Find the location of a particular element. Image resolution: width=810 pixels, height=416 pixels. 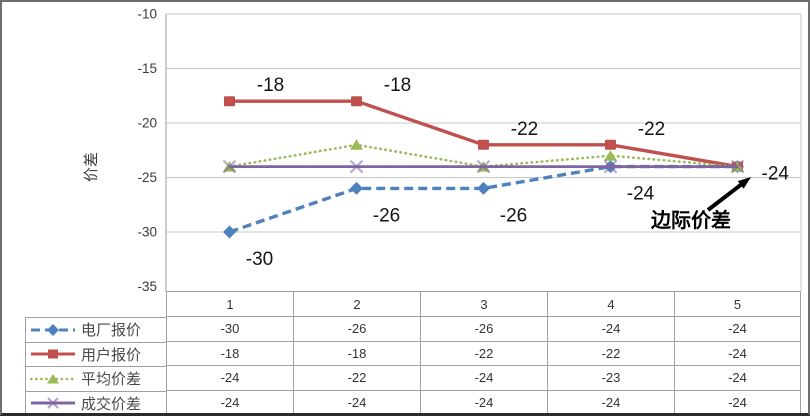

table-header-cell: 2 is located at coordinates (356, 304).